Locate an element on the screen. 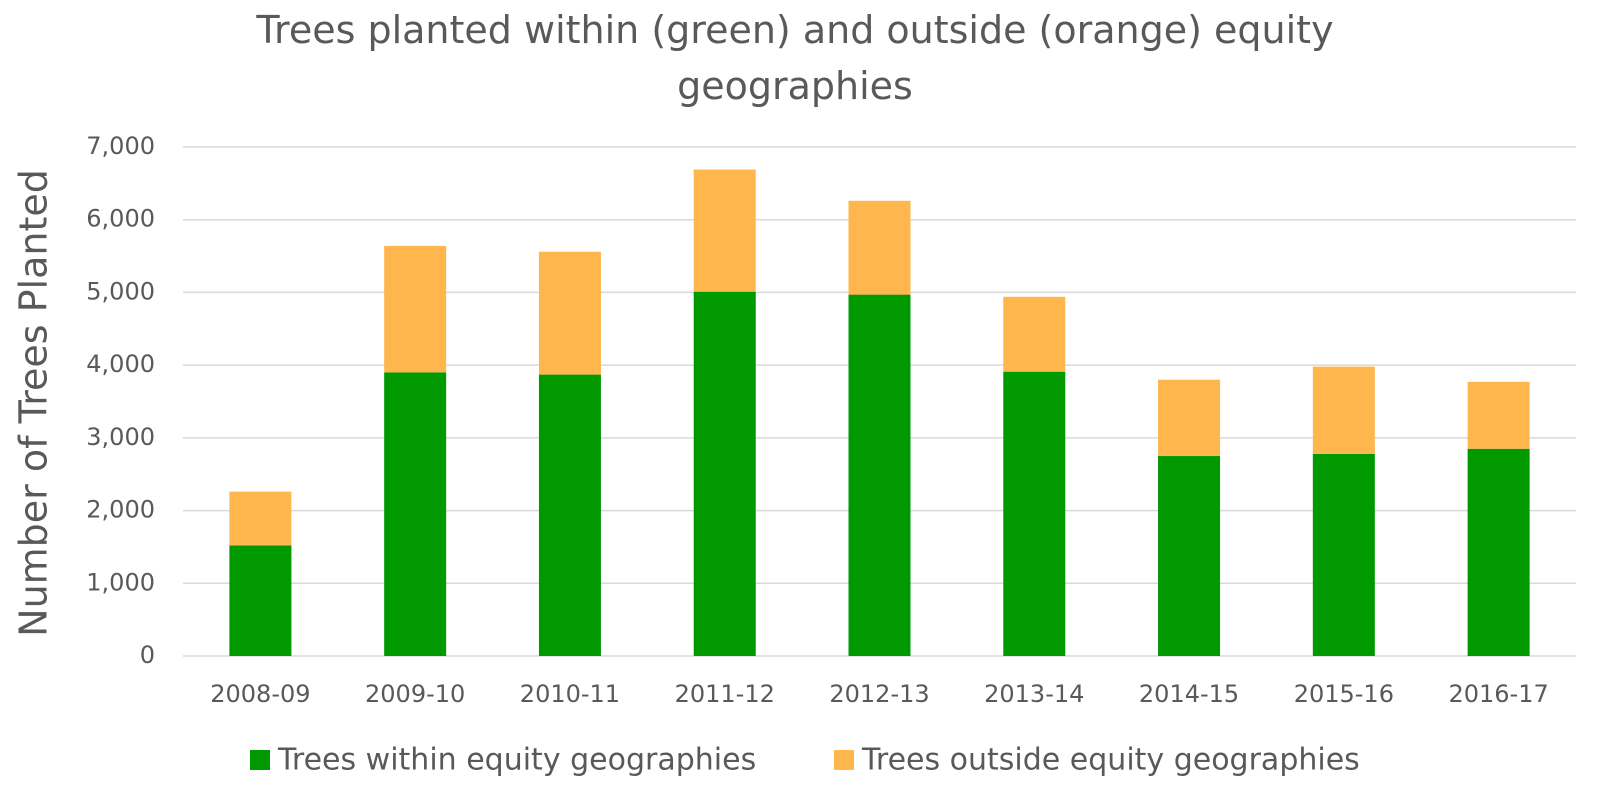 Image resolution: width=1606 pixels, height=799 pixels. x-tick-label: 2011-12 is located at coordinates (725, 694).